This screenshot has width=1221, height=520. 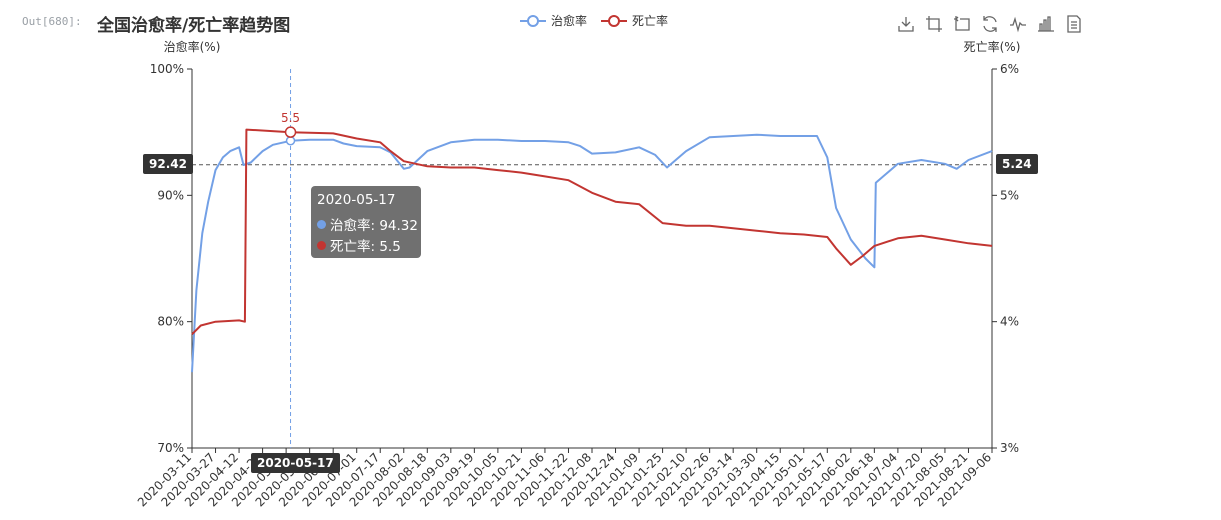 I want to click on tooltip: 2020-05-17 治愈率: 94.32 死亡率: 5.5, so click(x=366, y=222).